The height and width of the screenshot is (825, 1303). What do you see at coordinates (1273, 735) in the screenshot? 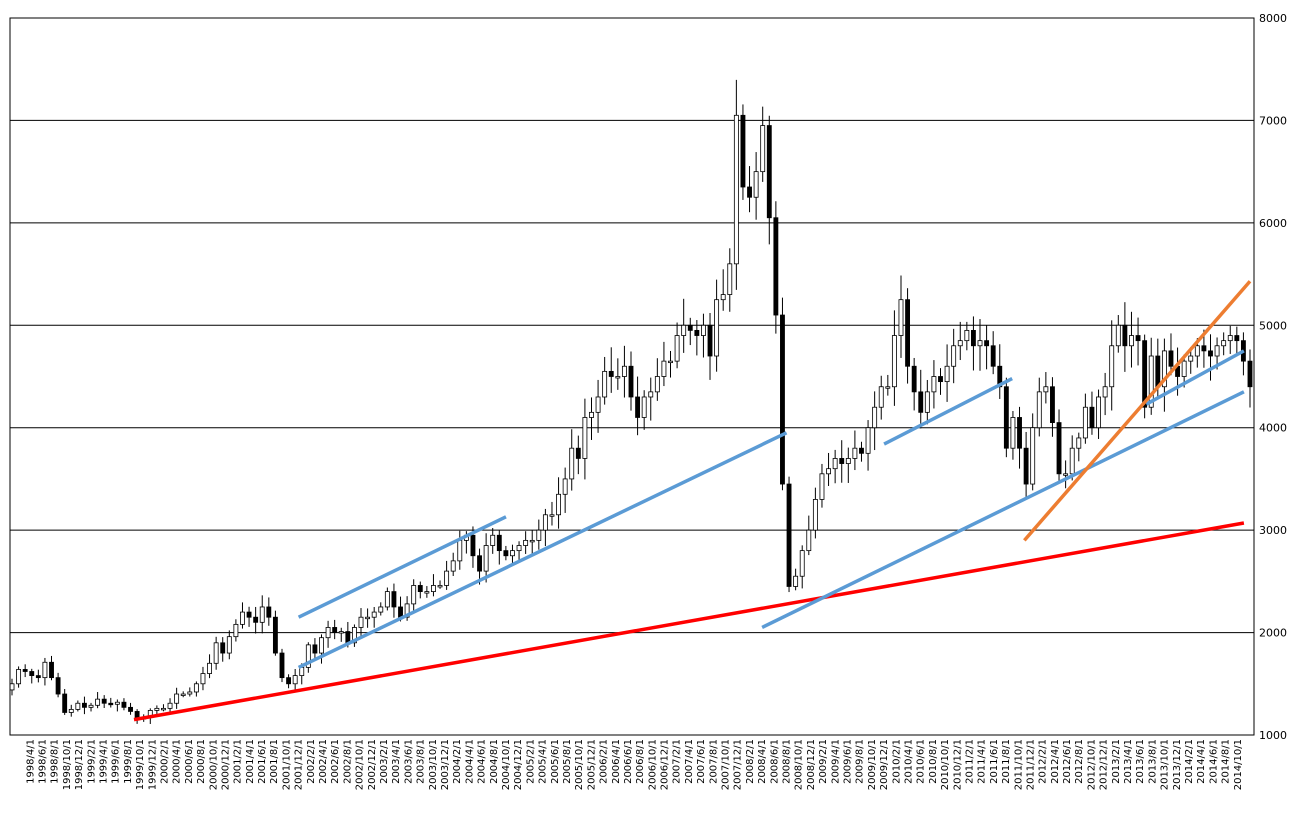
I see `y-tick-label-1000: 1000` at bounding box center [1273, 735].